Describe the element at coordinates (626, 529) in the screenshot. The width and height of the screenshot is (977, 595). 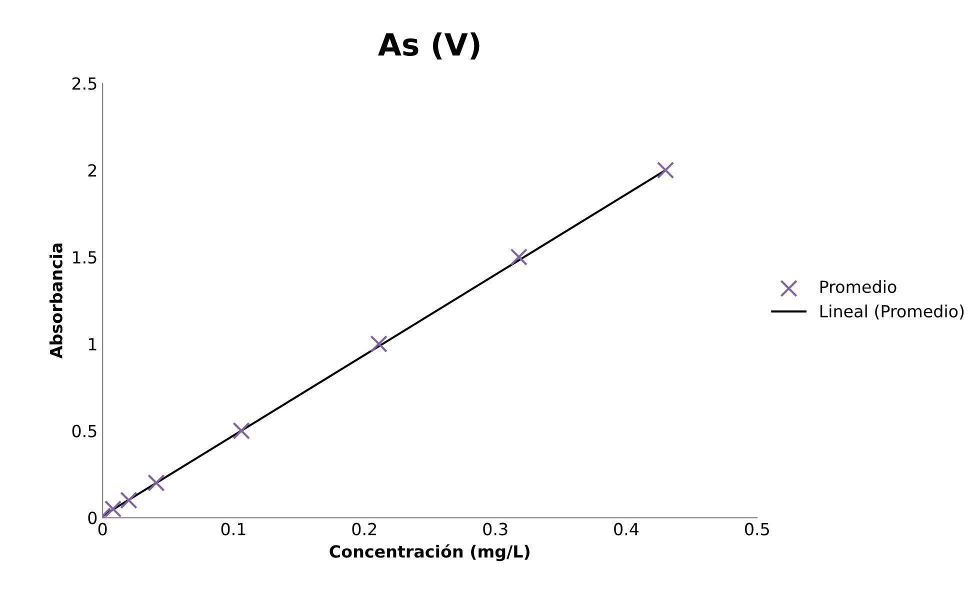
I see `x-tick-label: 0.4` at that location.